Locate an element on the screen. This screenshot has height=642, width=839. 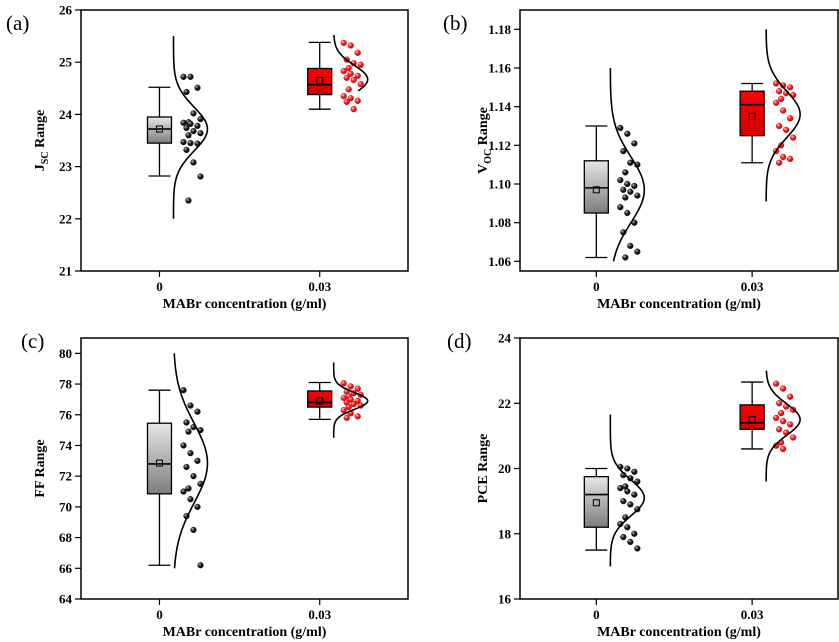
y-tick-label: 26 is located at coordinates (66, 10).